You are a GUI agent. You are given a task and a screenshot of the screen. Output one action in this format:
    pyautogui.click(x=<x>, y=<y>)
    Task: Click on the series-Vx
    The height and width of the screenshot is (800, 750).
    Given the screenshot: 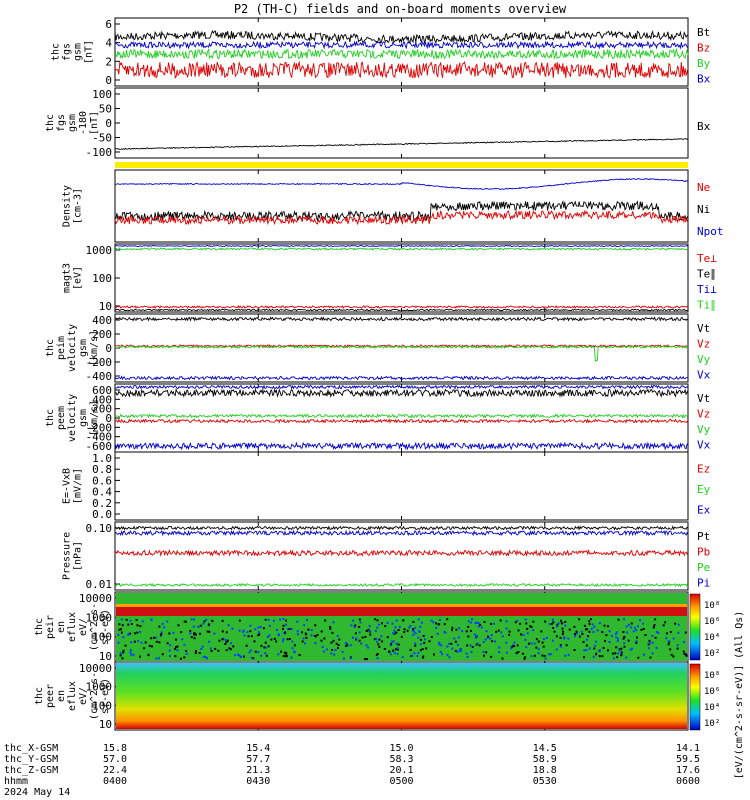 What is the action you would take?
    pyautogui.click(x=401, y=378)
    